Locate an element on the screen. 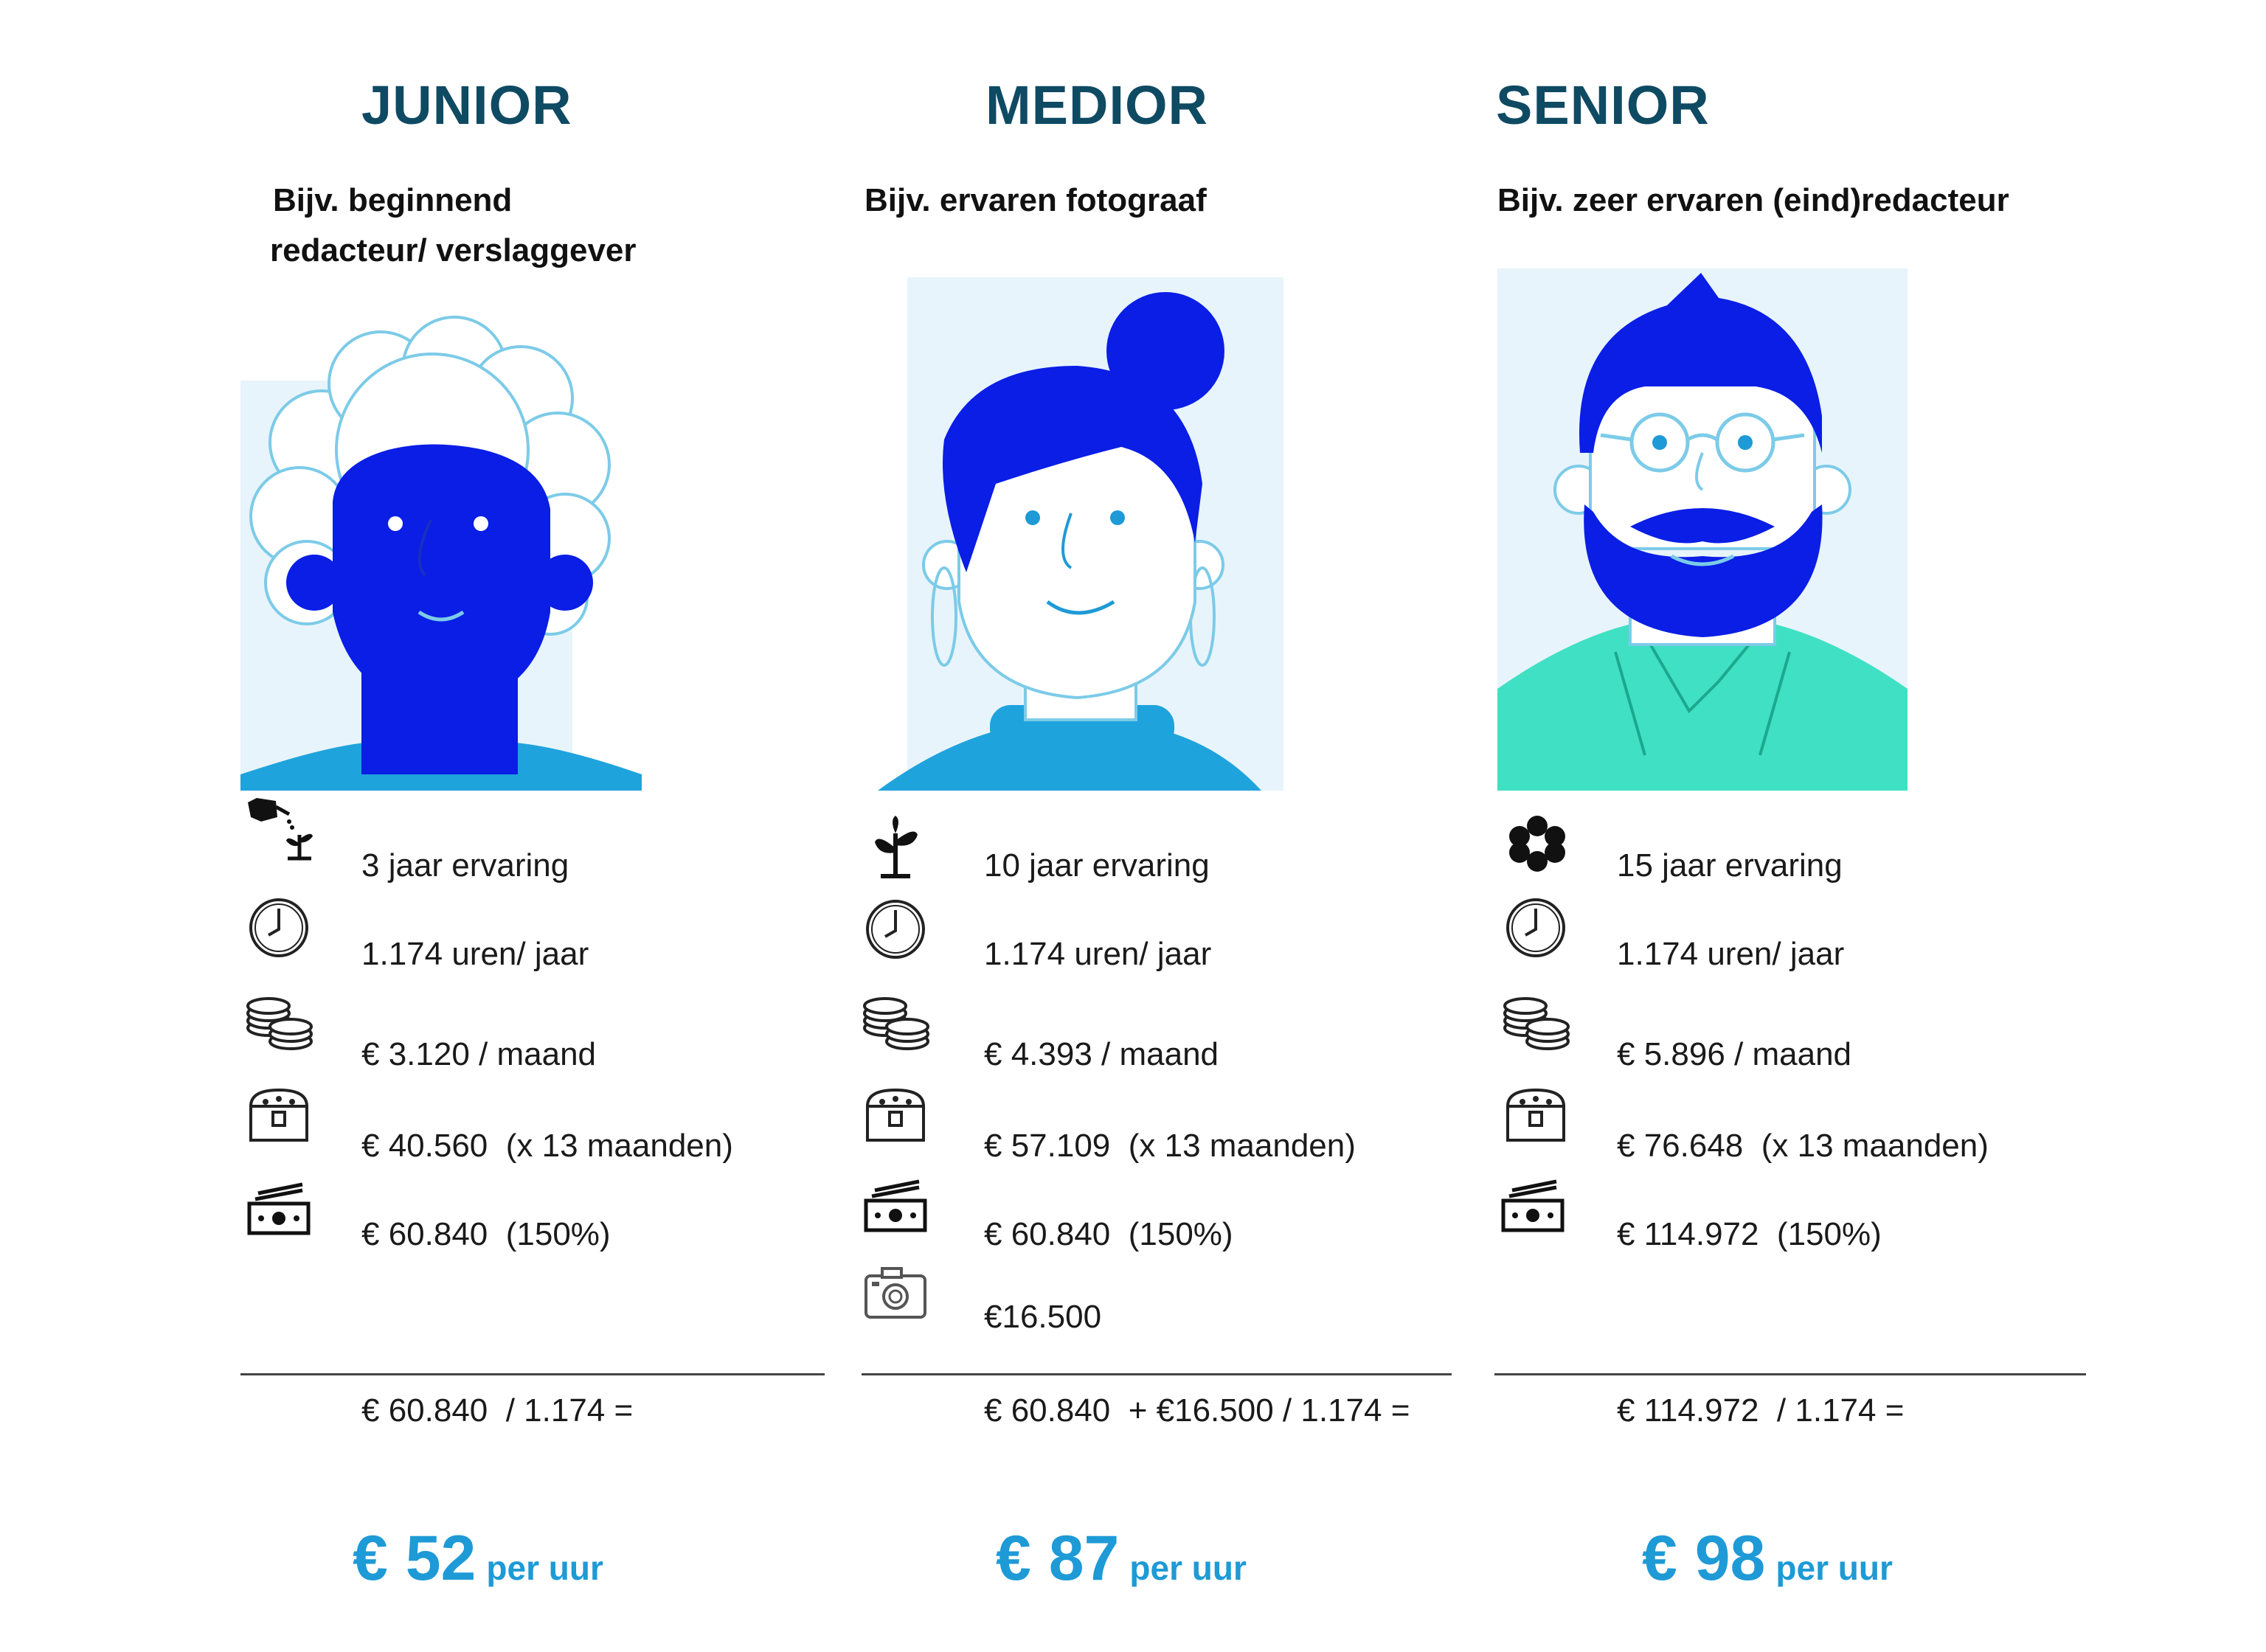  equipment-cost-text: €16.500 is located at coordinates (1043, 1317).